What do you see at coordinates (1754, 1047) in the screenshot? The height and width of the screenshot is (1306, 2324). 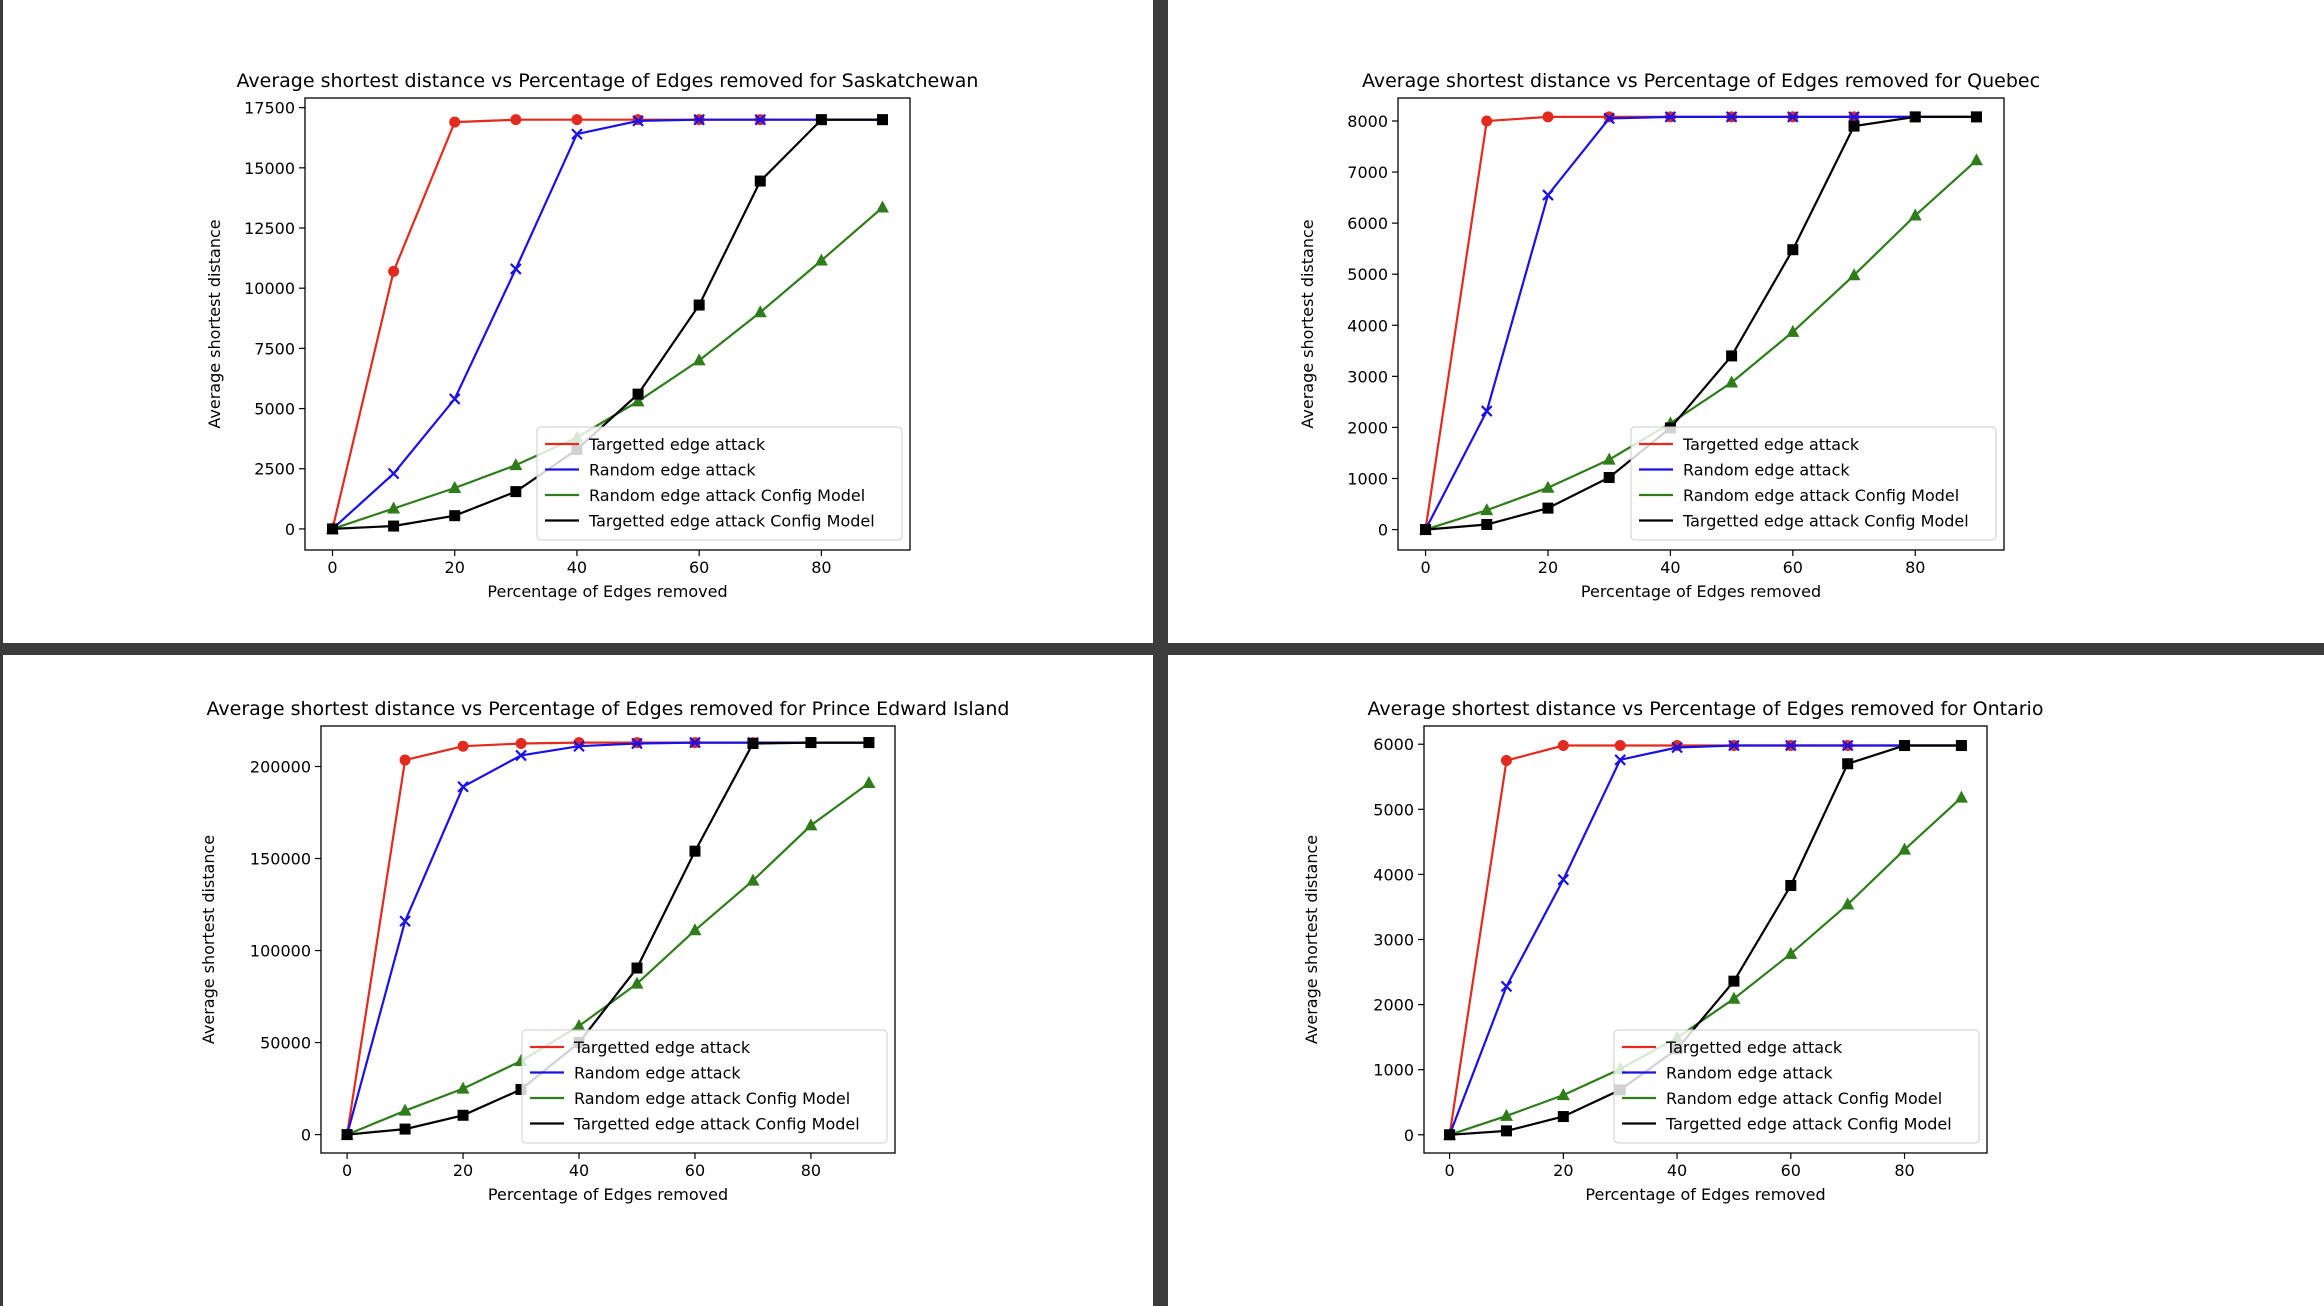 I see `legend-label: Targetted edge attack` at bounding box center [1754, 1047].